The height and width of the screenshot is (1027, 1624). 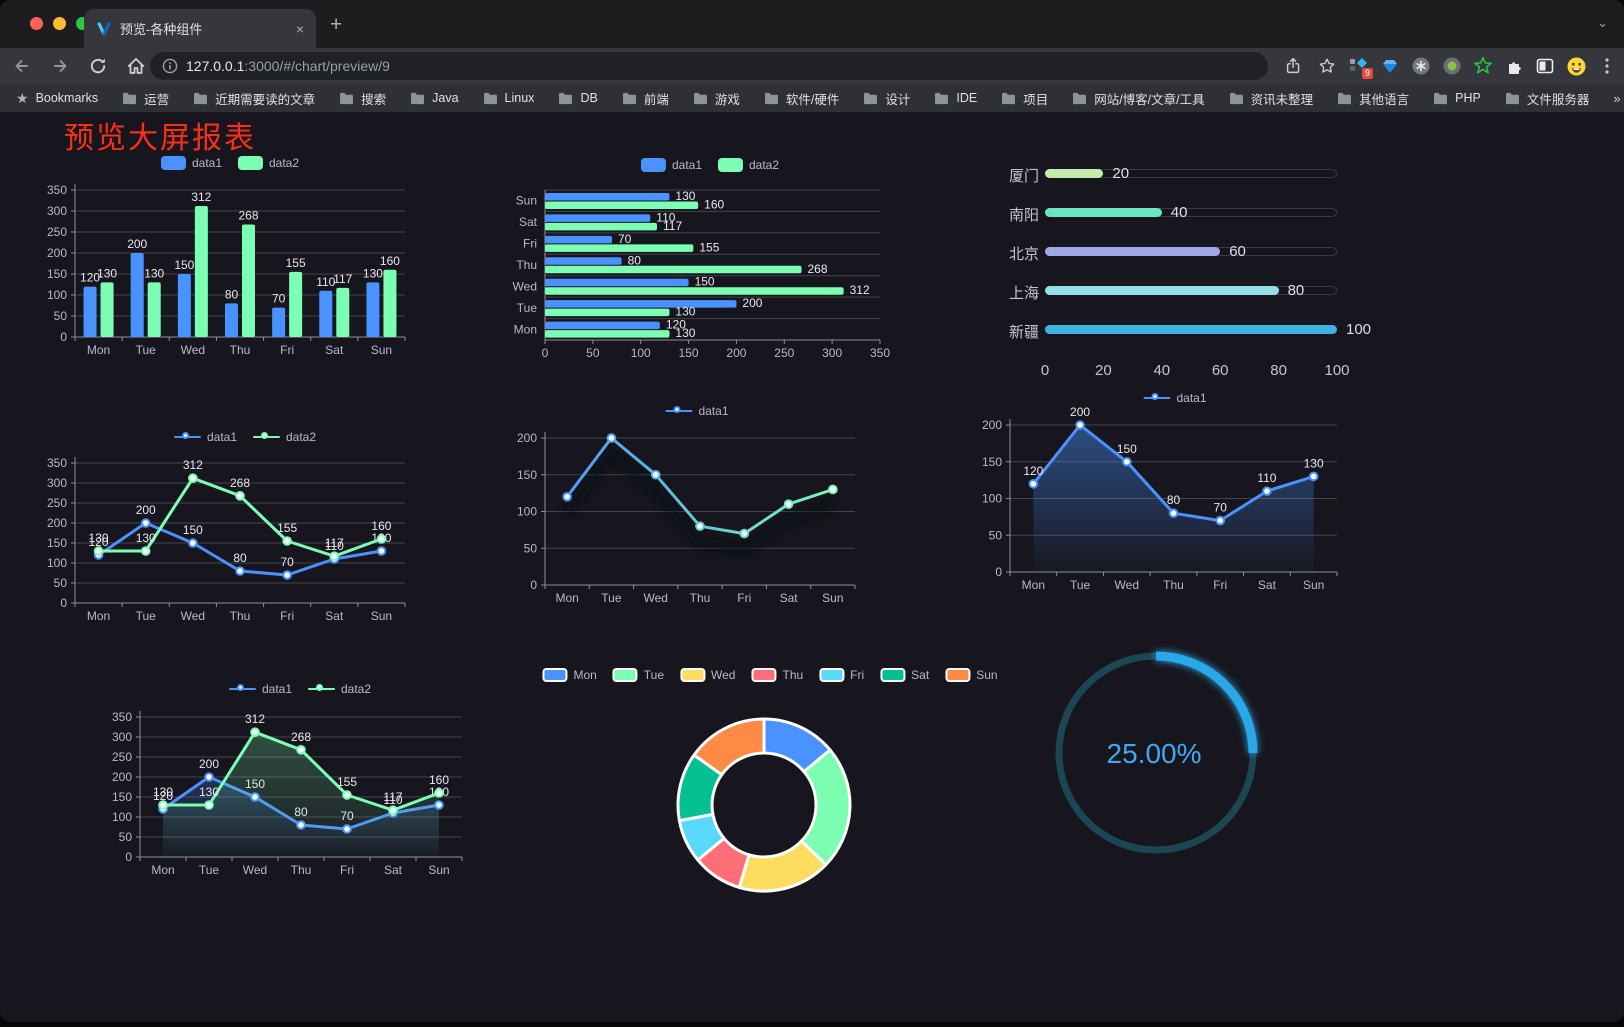 I want to click on chart-line-gradient: 0 50 100 150 200 Mon Tue Wed Thu Fri Sat Sun data1, so click(x=685, y=506).